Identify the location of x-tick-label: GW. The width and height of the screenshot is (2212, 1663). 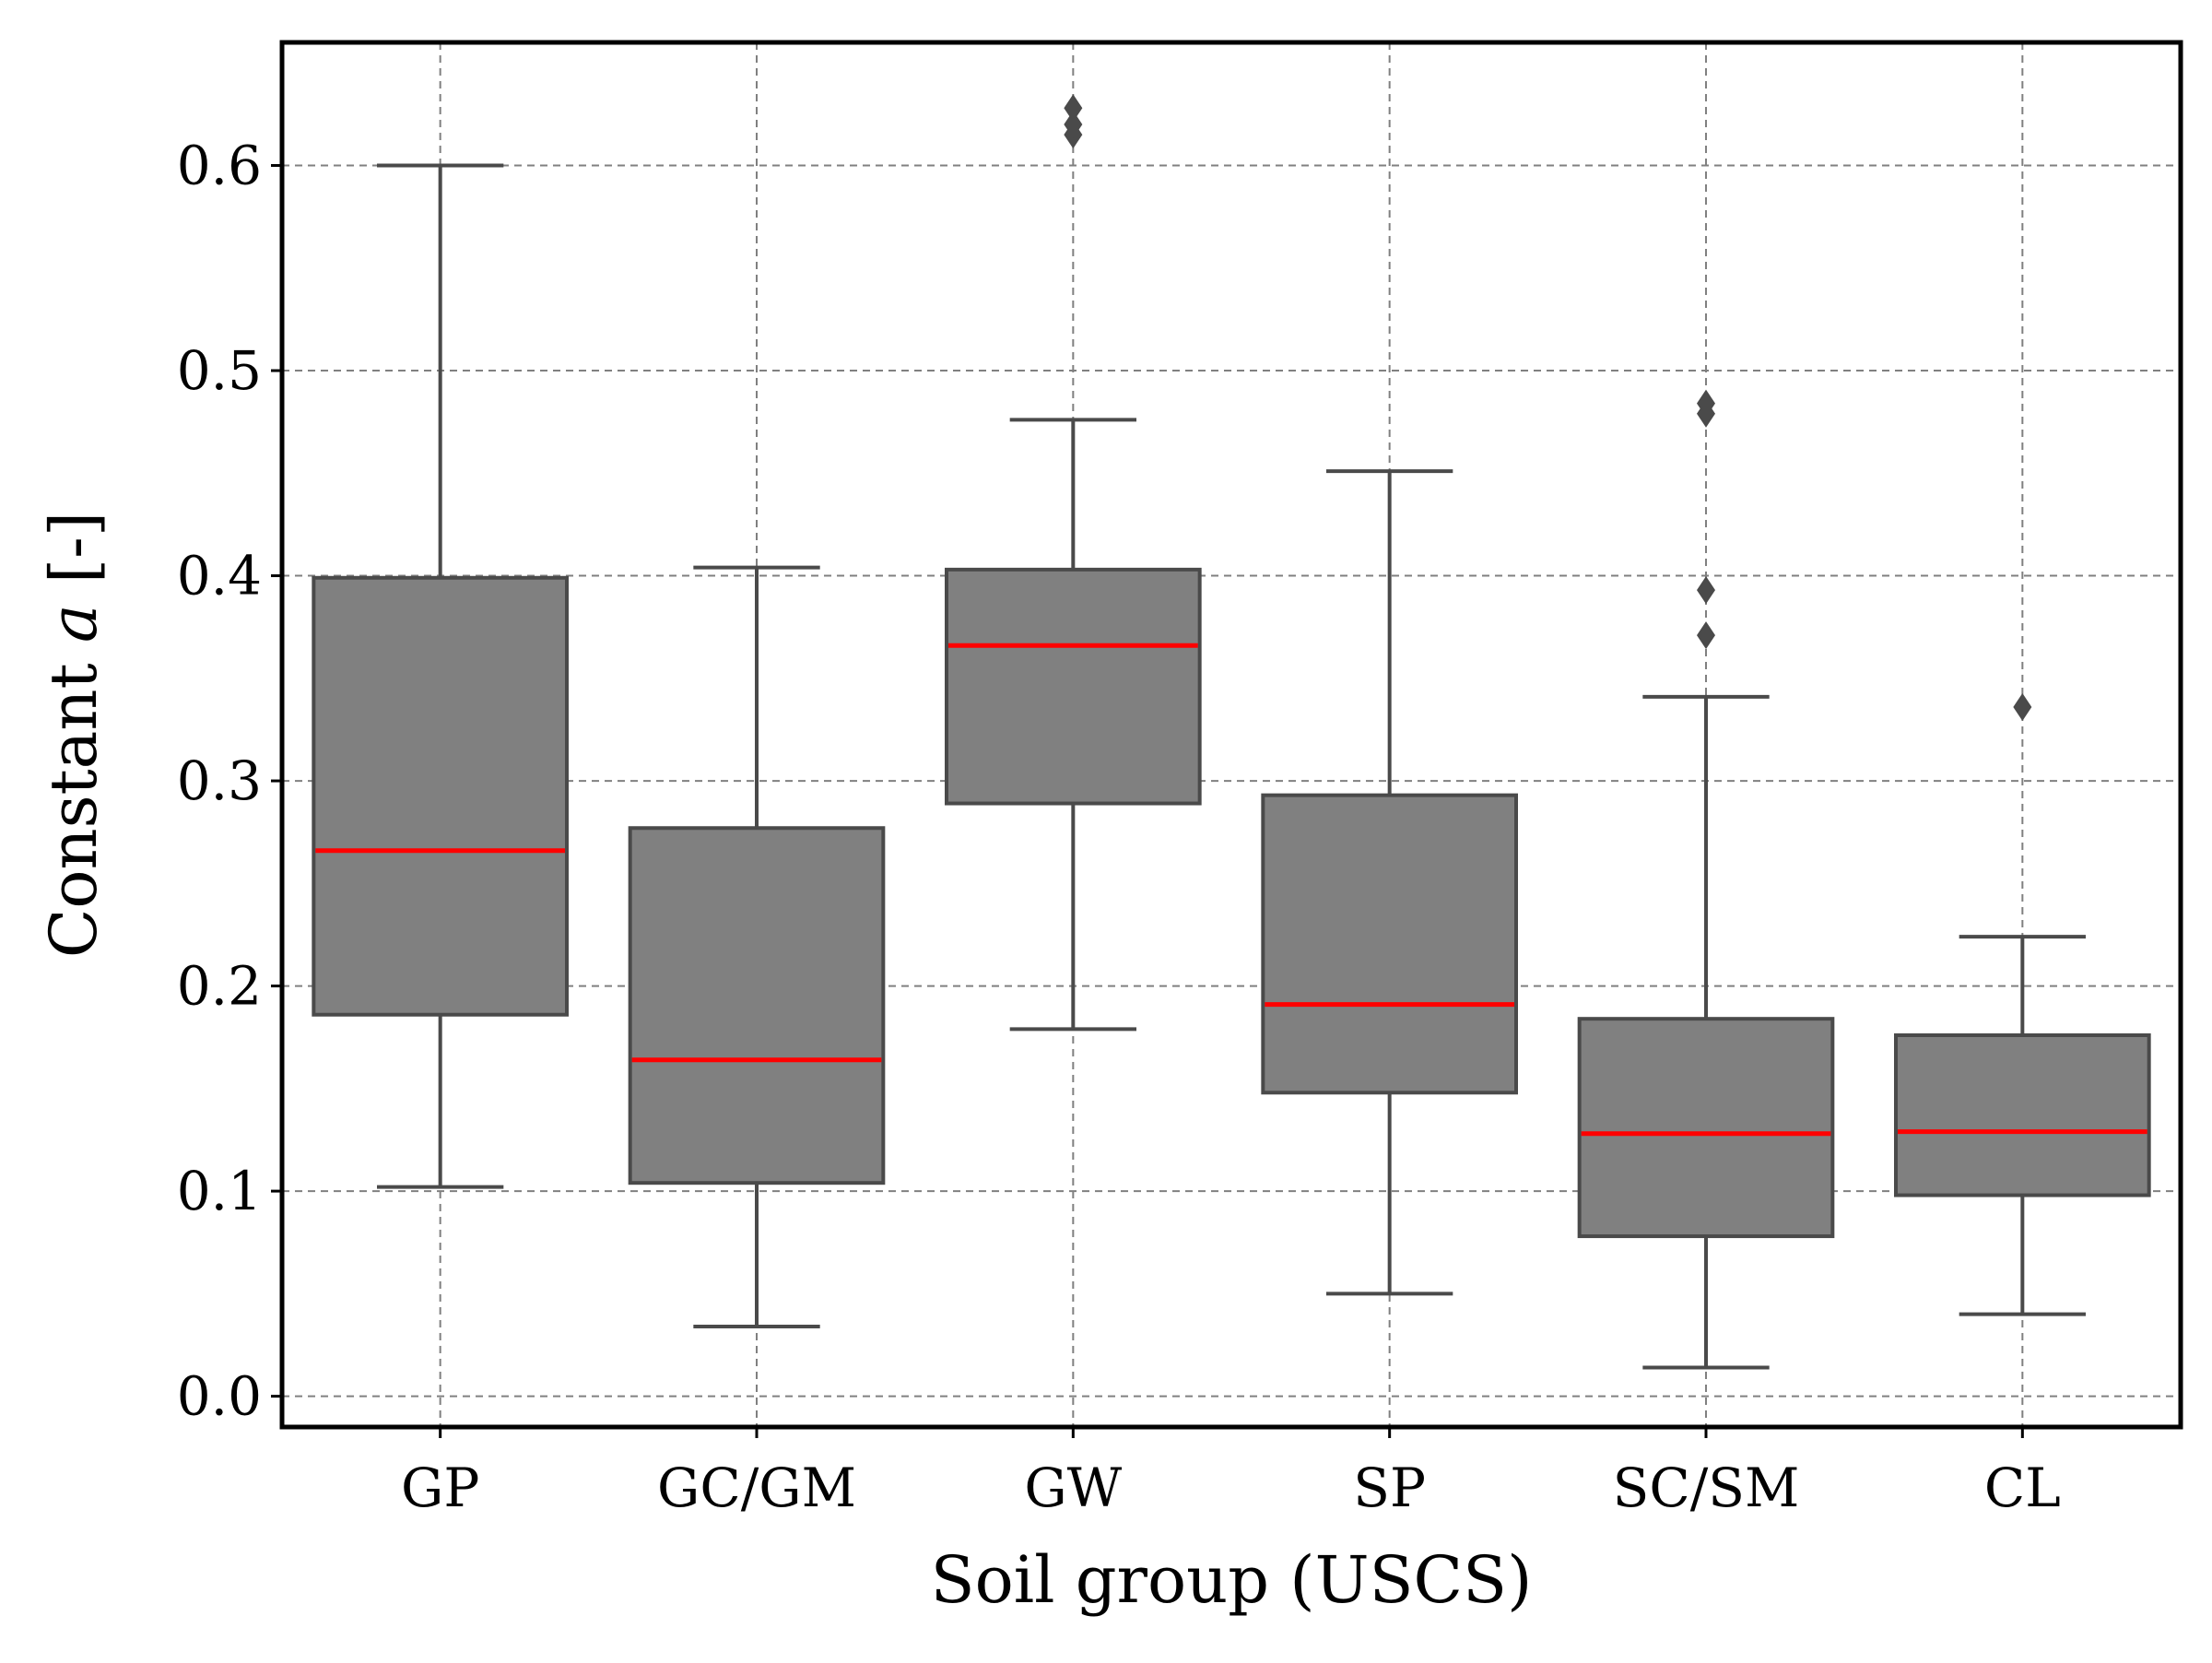
(1073, 1488).